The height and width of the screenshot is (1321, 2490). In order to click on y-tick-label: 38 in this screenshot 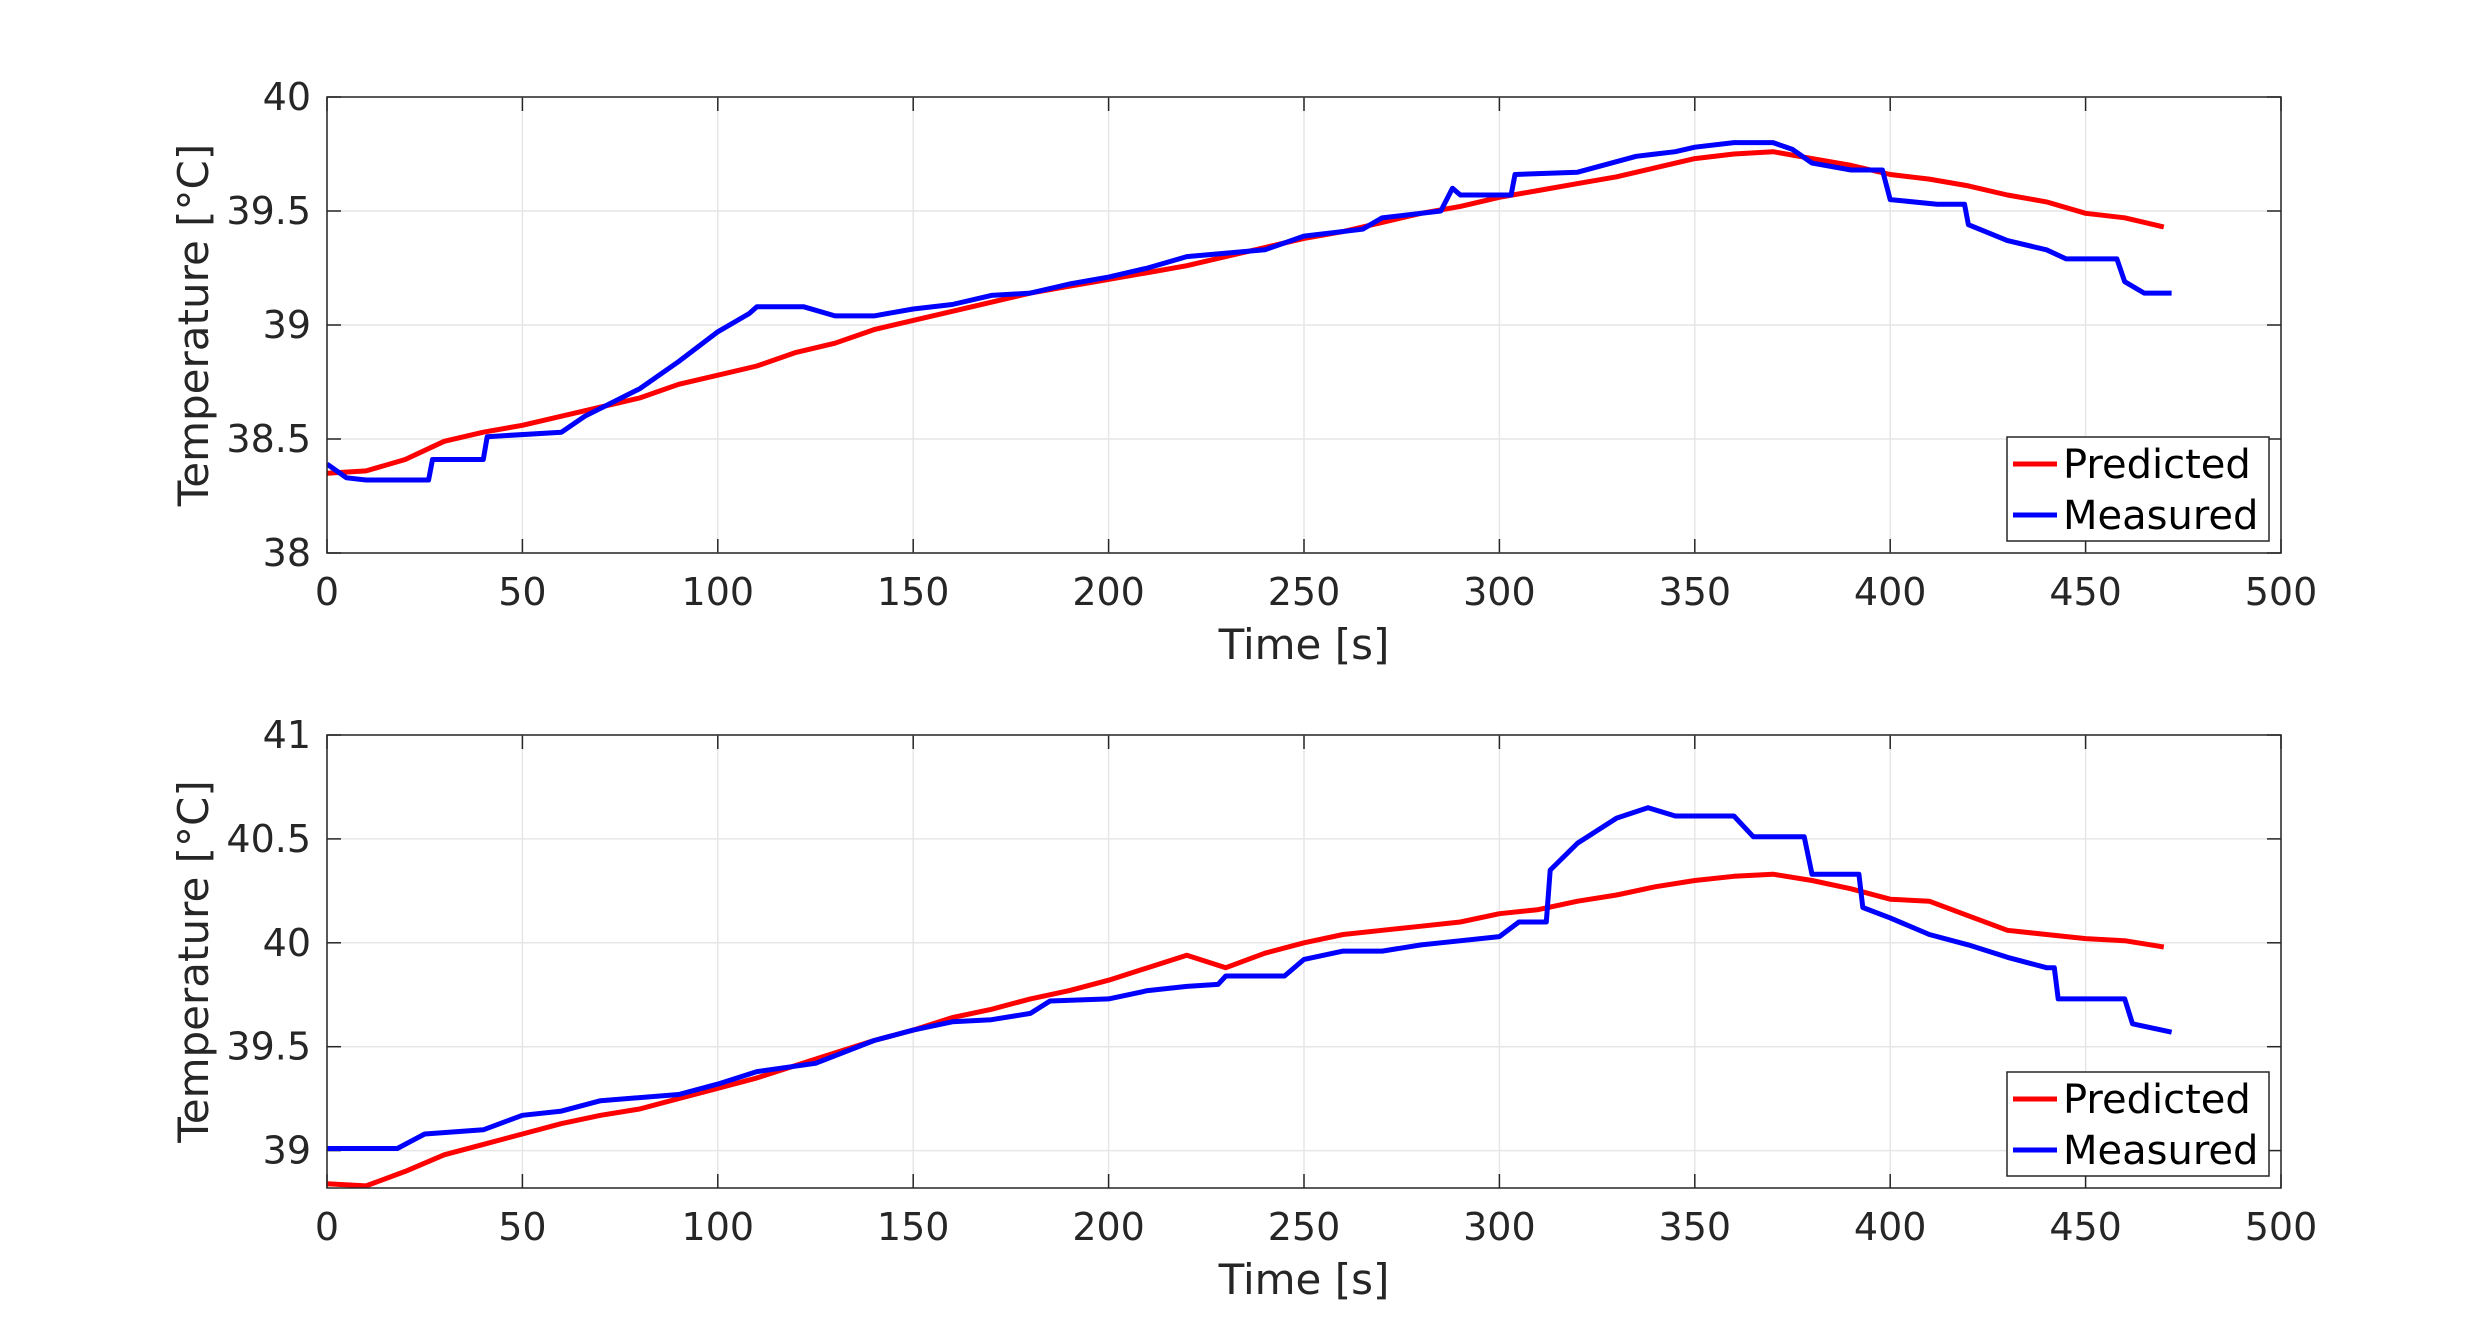, I will do `click(287, 553)`.